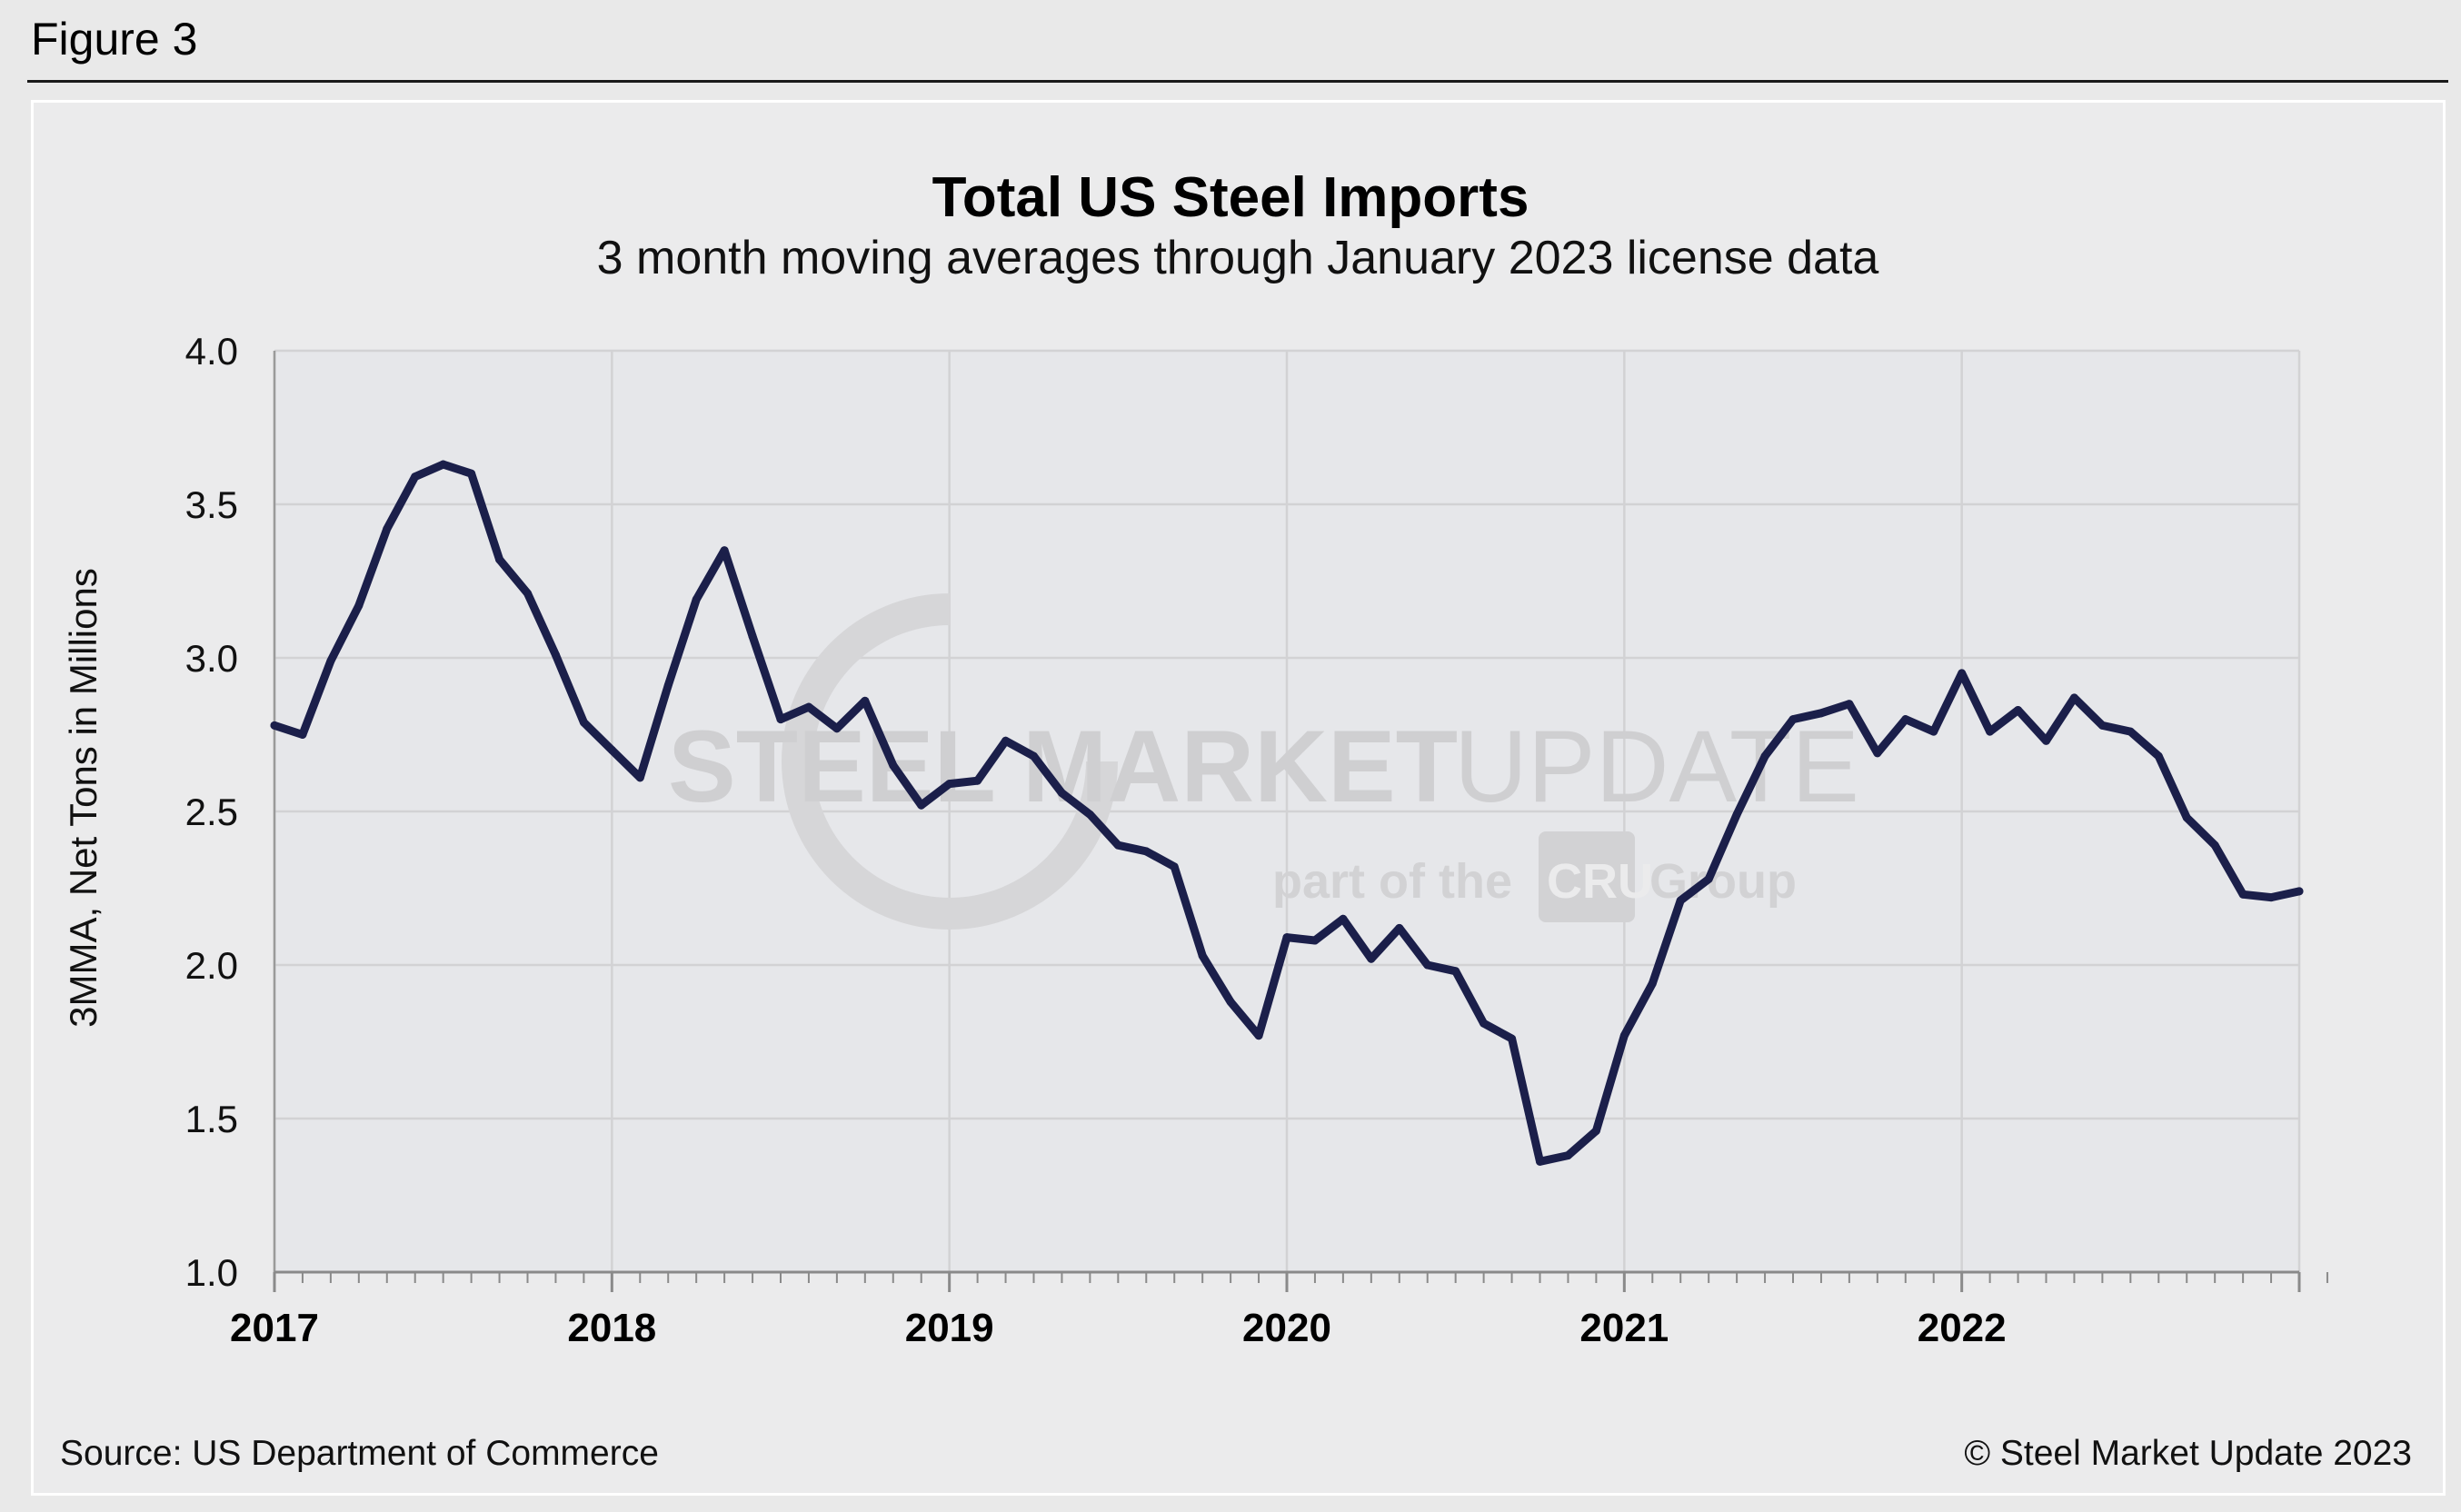 The width and height of the screenshot is (2461, 1512). Describe the element at coordinates (211, 351) in the screenshot. I see `y-tick-label: 4.0` at that location.